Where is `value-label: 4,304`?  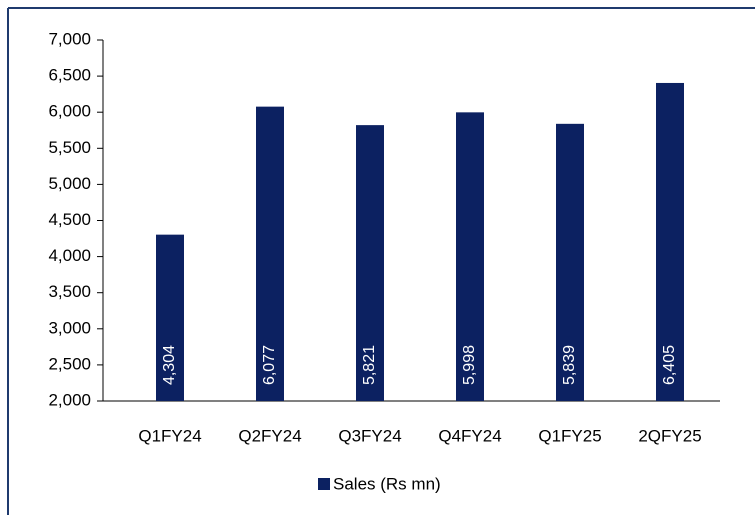 value-label: 4,304 is located at coordinates (169, 365).